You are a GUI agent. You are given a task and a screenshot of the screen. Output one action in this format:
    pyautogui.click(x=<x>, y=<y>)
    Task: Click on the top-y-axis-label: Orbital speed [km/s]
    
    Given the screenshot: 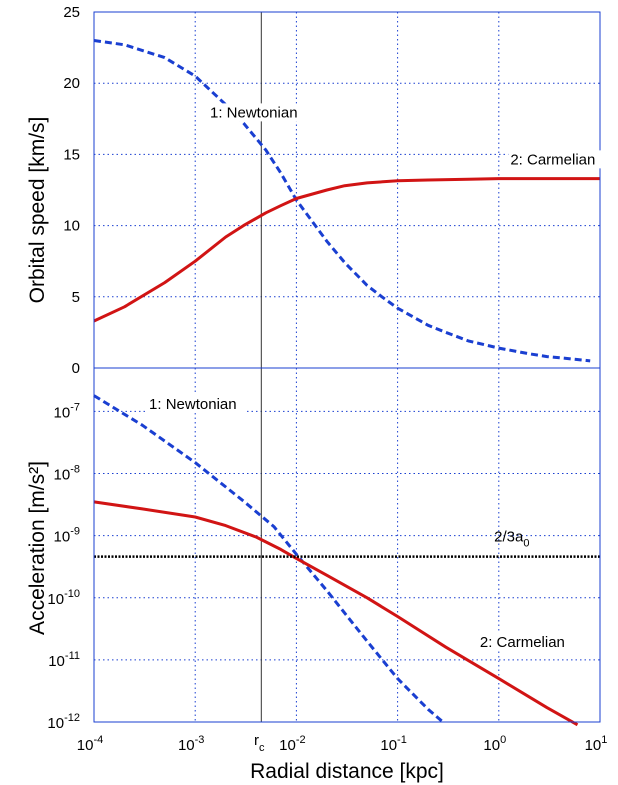 What is the action you would take?
    pyautogui.click(x=37, y=210)
    